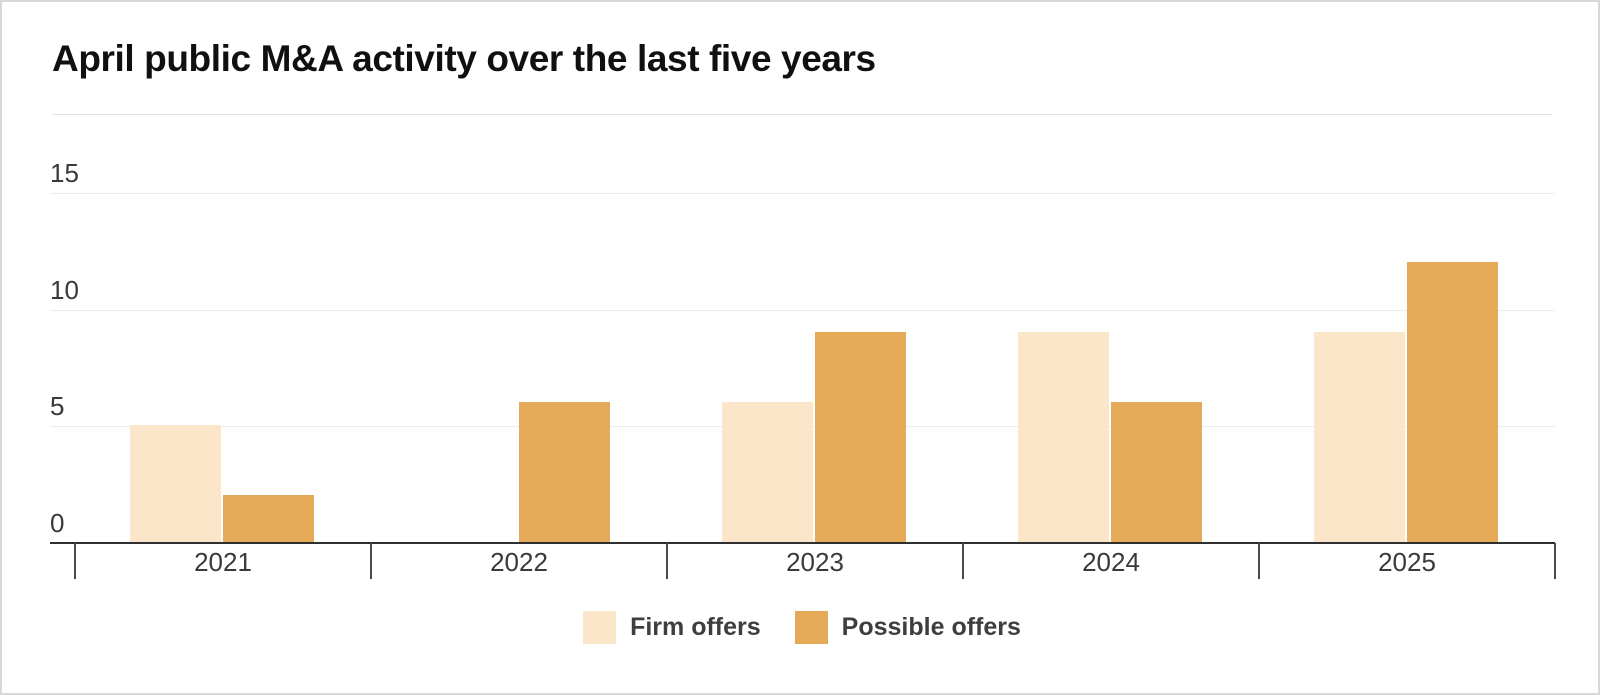  What do you see at coordinates (811, 627) in the screenshot?
I see `possible-offers-swatch-icon` at bounding box center [811, 627].